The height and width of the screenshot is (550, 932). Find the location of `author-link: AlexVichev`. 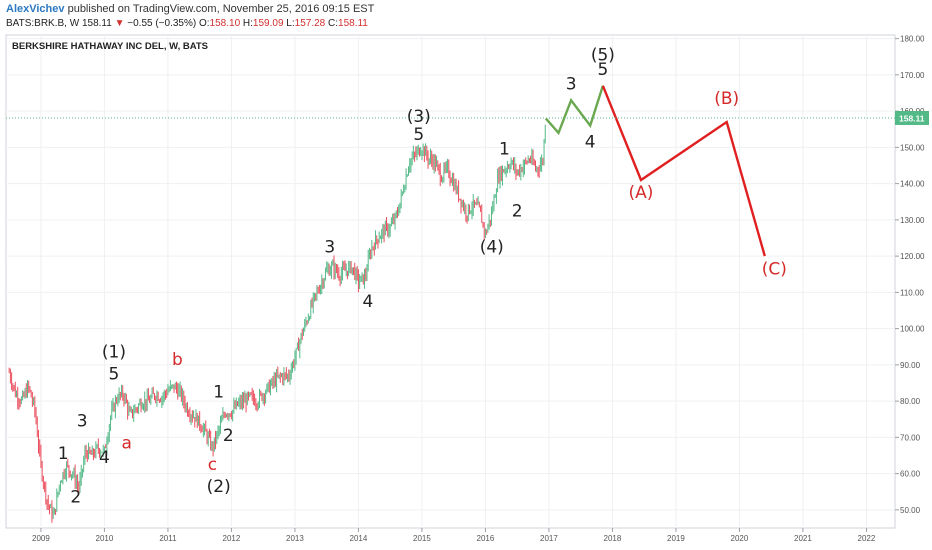

author-link: AlexVichev is located at coordinates (35, 9).